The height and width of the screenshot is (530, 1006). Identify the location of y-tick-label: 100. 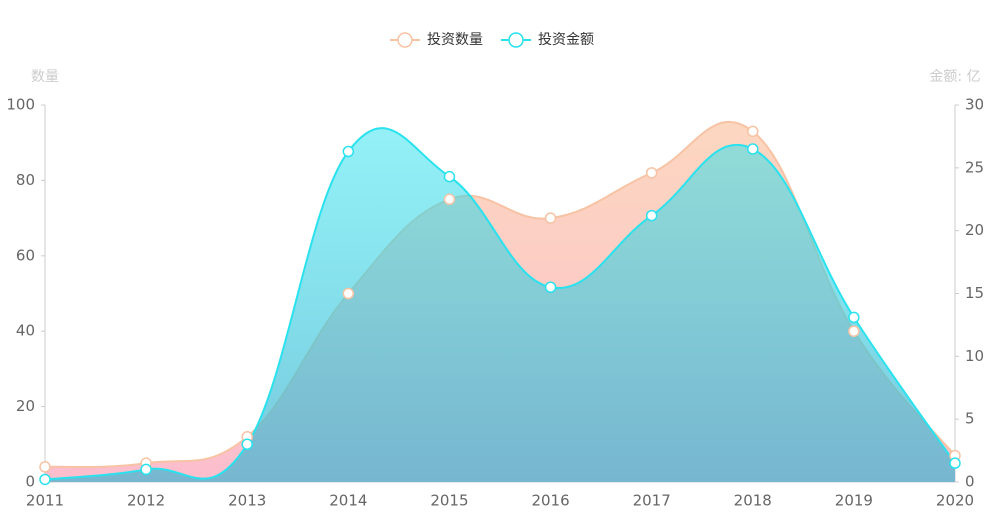
(20, 105).